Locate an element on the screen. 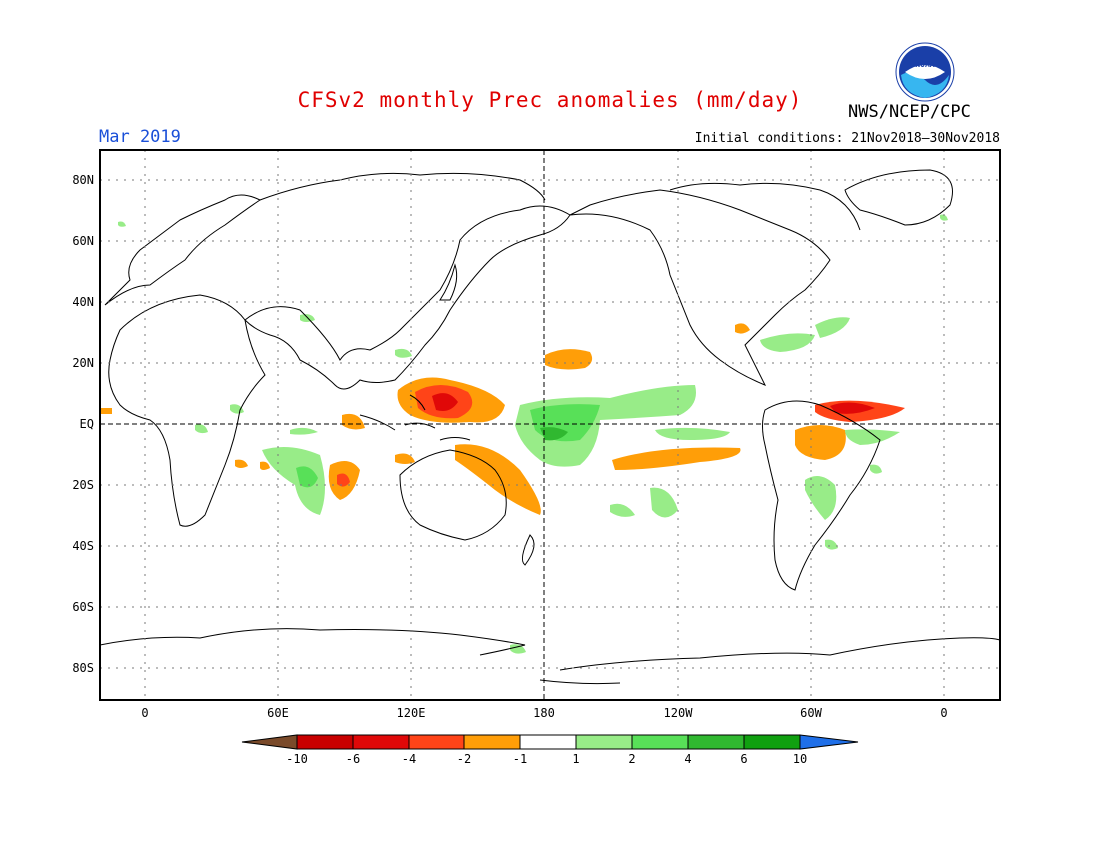  colorbar-label: 10 is located at coordinates (800, 759).